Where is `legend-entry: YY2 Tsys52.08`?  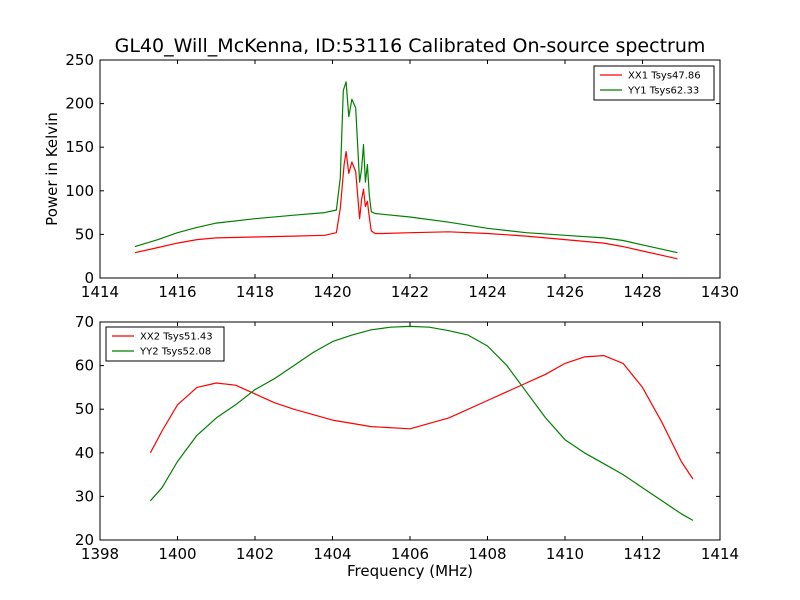
legend-entry: YY2 Tsys52.08 is located at coordinates (175, 352).